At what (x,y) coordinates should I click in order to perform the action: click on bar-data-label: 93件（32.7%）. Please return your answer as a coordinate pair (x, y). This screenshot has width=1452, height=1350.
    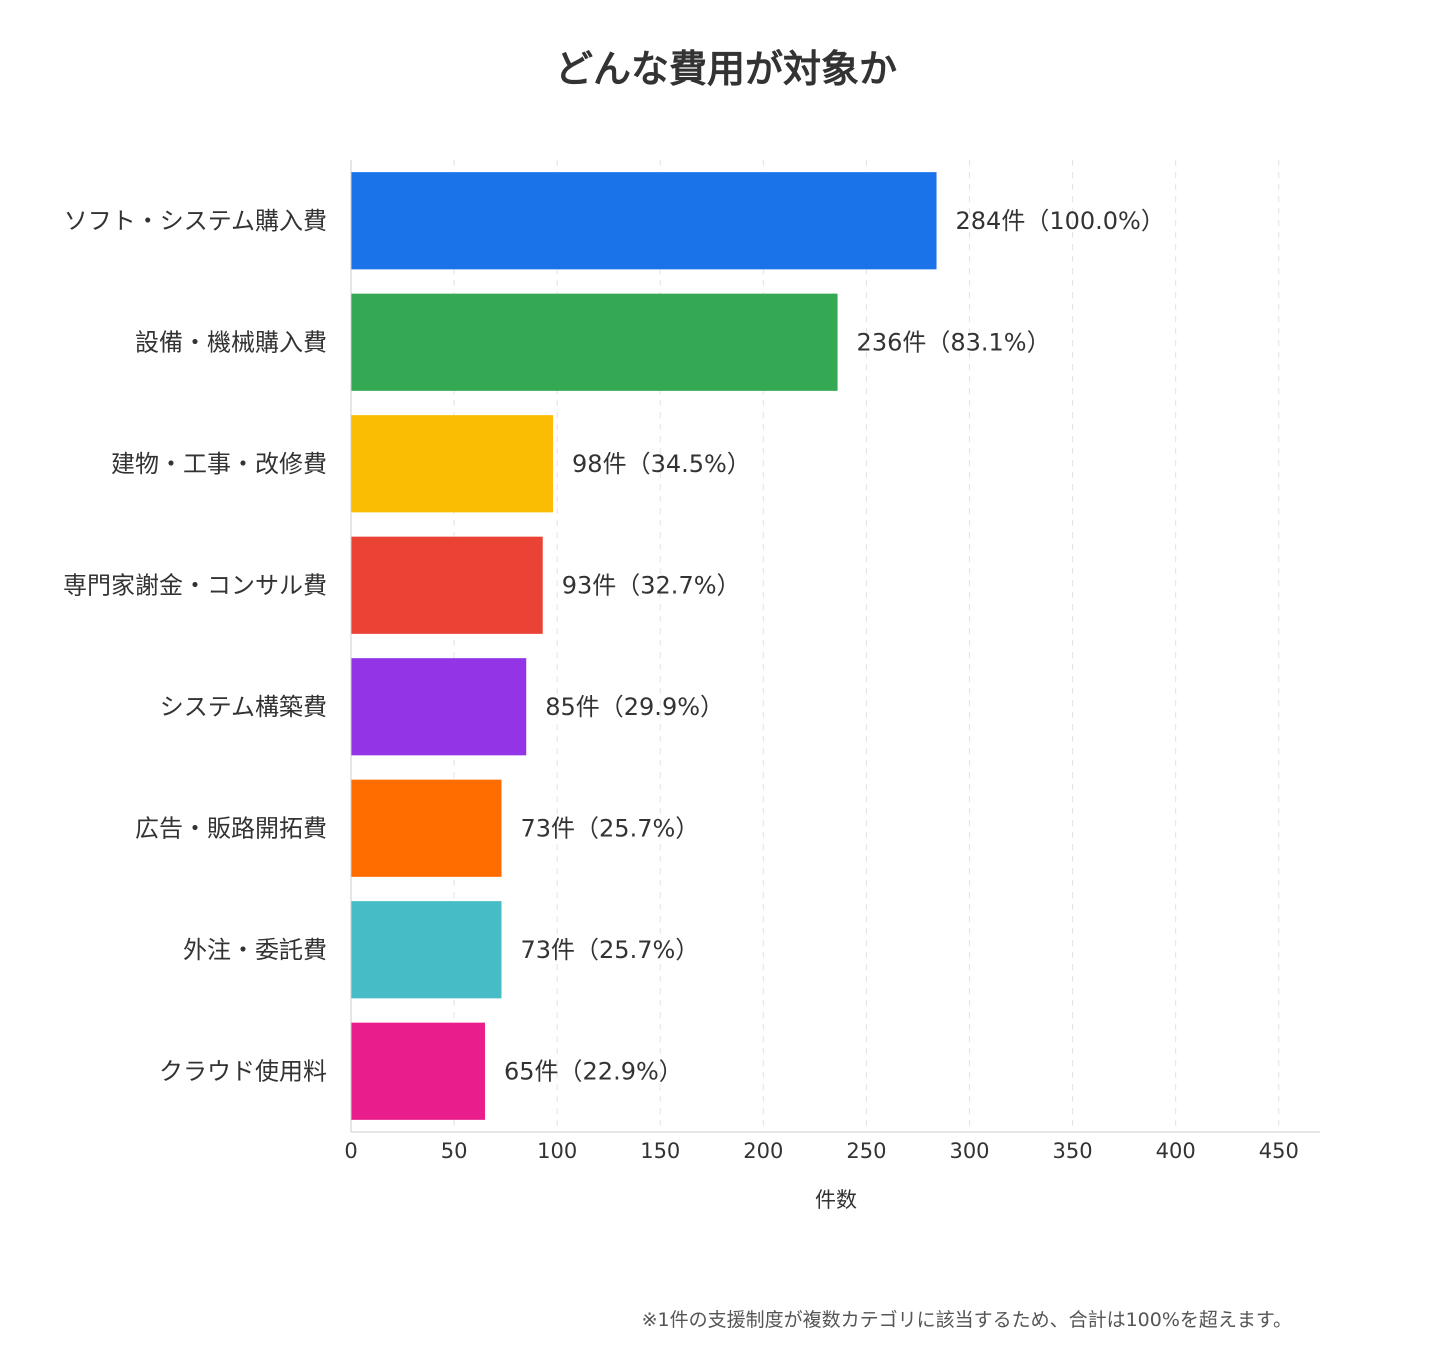
    Looking at the image, I should click on (651, 585).